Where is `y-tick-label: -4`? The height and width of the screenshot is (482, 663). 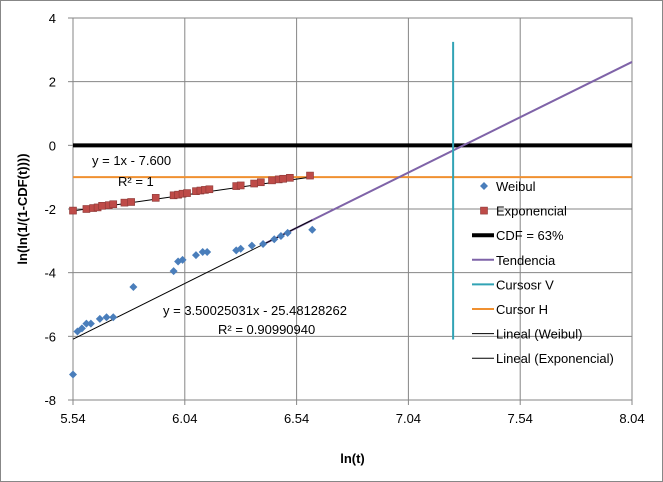 y-tick-label: -4 is located at coordinates (50, 273).